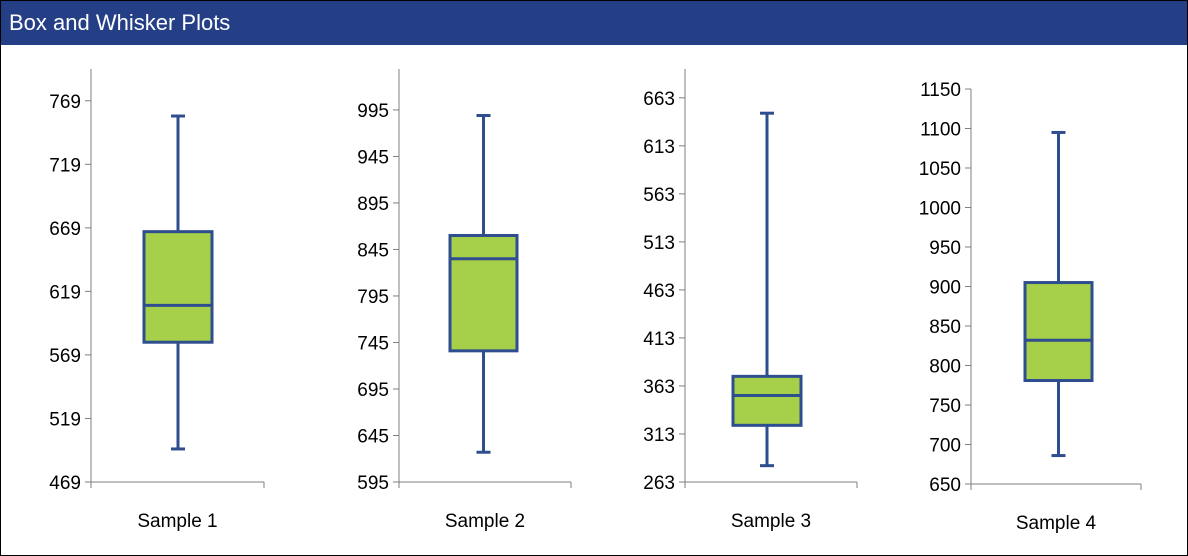 The height and width of the screenshot is (556, 1188). What do you see at coordinates (373, 297) in the screenshot?
I see `y-tick-label: 795` at bounding box center [373, 297].